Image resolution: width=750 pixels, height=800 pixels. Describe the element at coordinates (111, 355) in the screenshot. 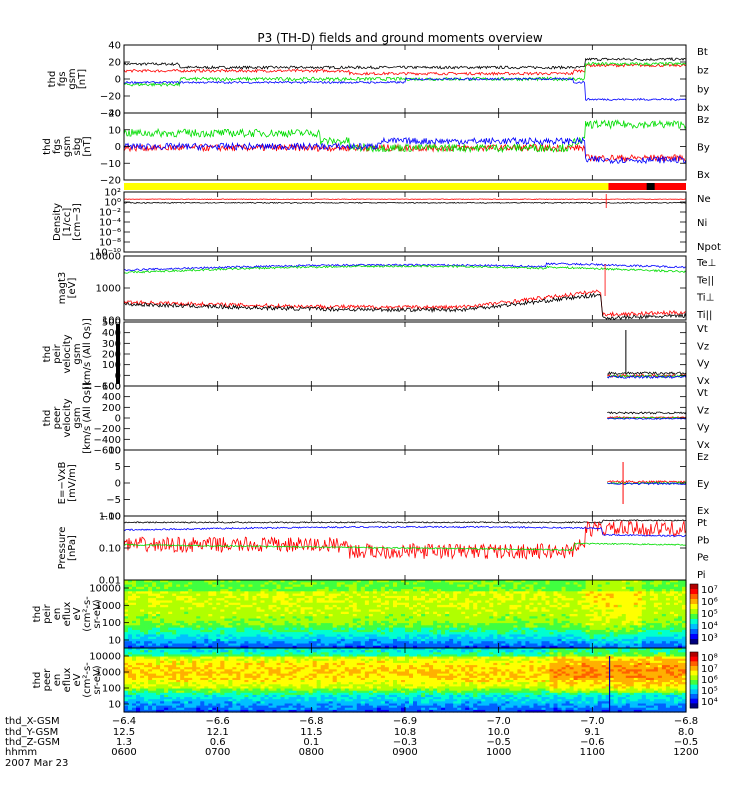

I see `ytick-label: 200` at that location.